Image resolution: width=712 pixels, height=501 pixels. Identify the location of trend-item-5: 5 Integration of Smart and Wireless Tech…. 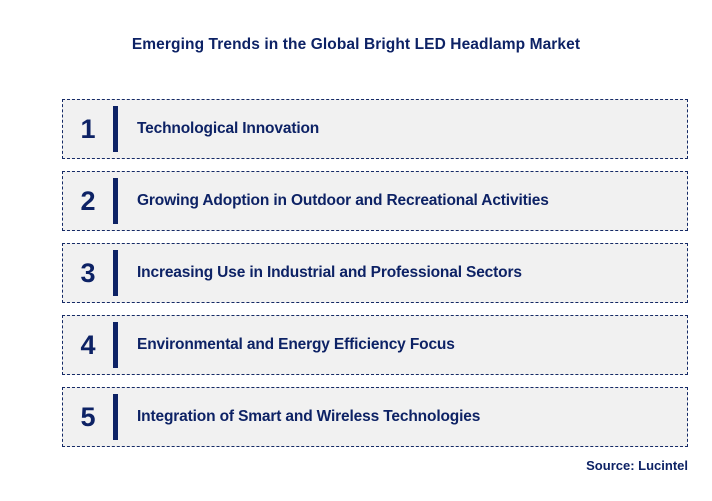
(375, 417).